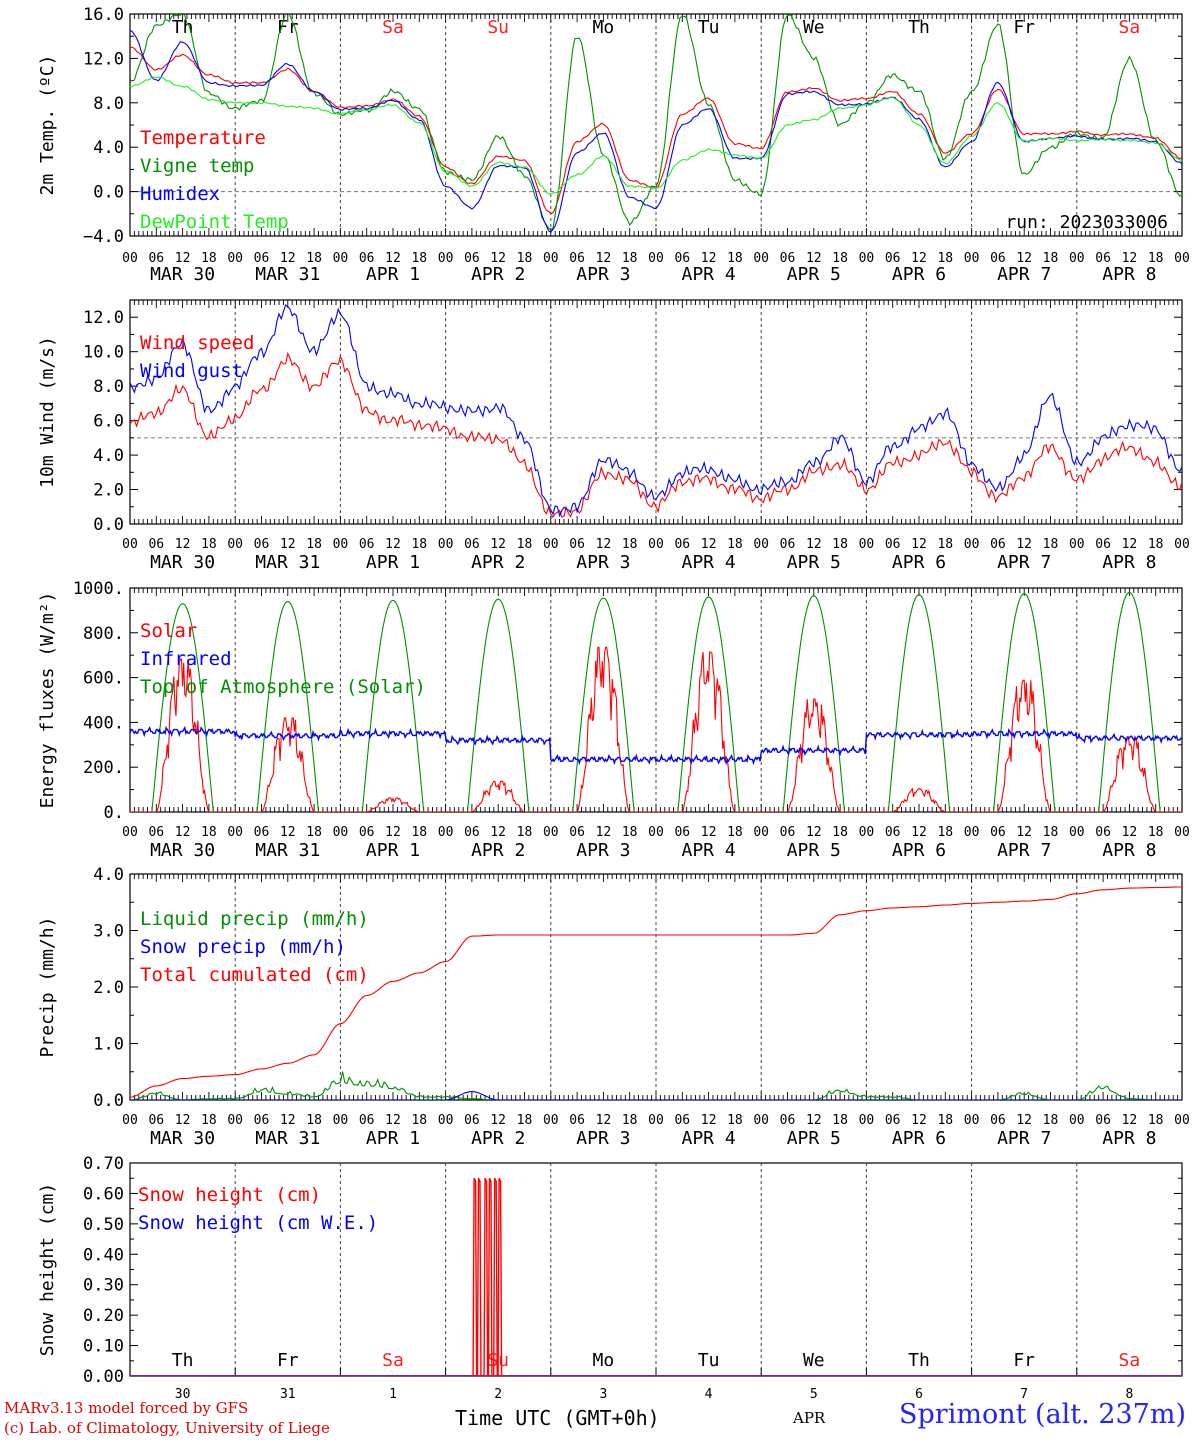 This screenshot has width=1194, height=1440. Describe the element at coordinates (258, 1223) in the screenshot. I see `legend-item: Snow height (cm W.E.)` at that location.